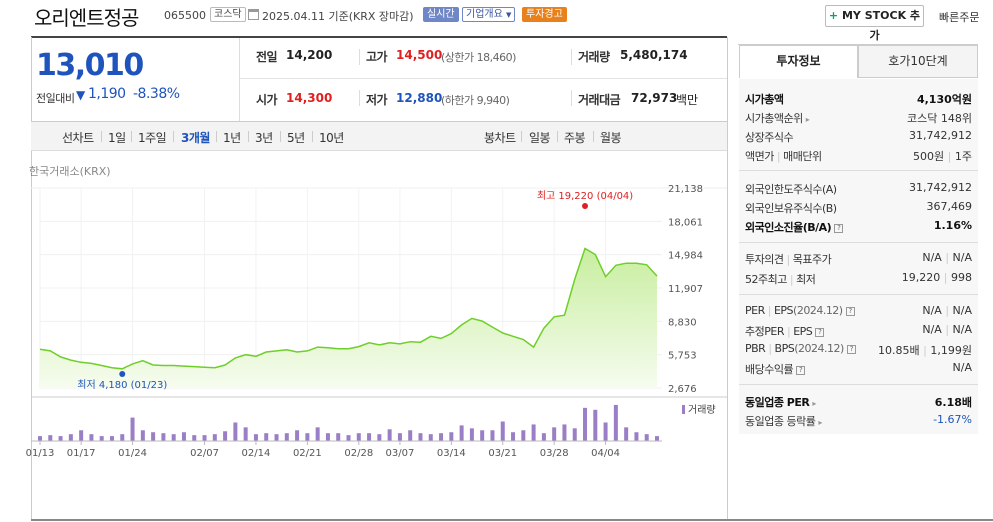 Image resolution: width=993 pixels, height=522 pixels. Describe the element at coordinates (788, 259) in the screenshot. I see `opinion-label: 투자의견 | 목표주가` at that location.